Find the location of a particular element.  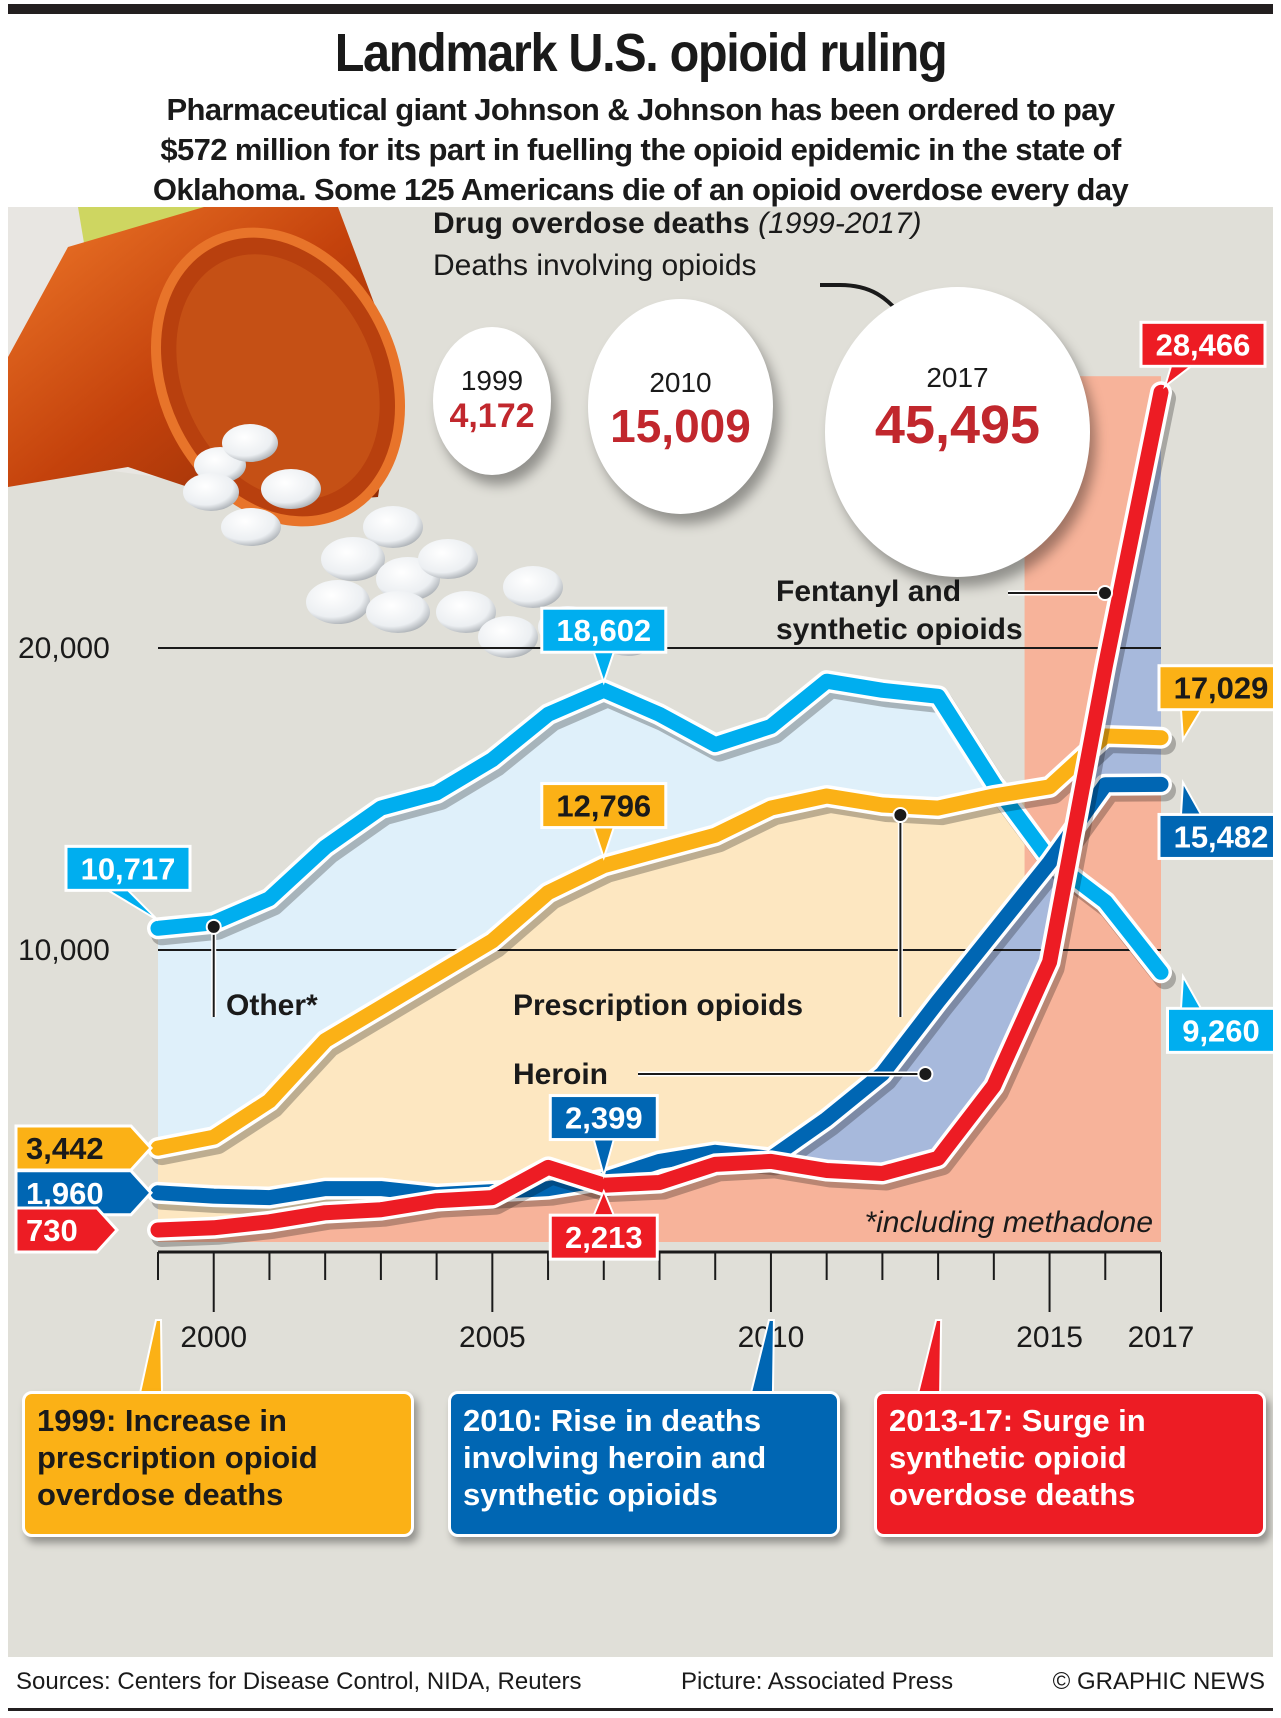

picture-credit: Picture: Associated Press is located at coordinates (817, 1681).